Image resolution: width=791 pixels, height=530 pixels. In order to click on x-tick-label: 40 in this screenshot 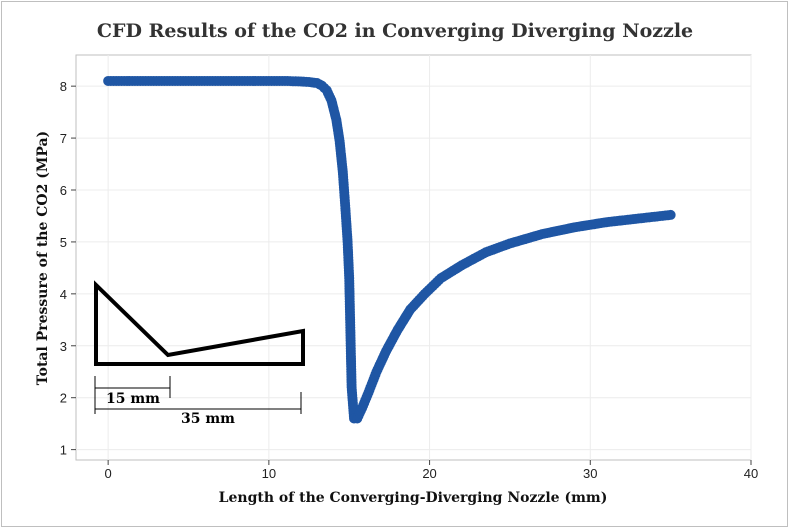, I will do `click(751, 473)`.